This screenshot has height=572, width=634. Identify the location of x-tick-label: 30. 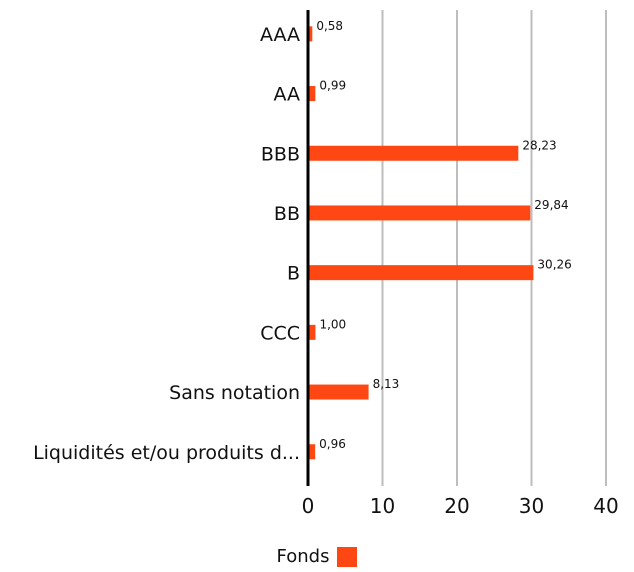
(531, 506).